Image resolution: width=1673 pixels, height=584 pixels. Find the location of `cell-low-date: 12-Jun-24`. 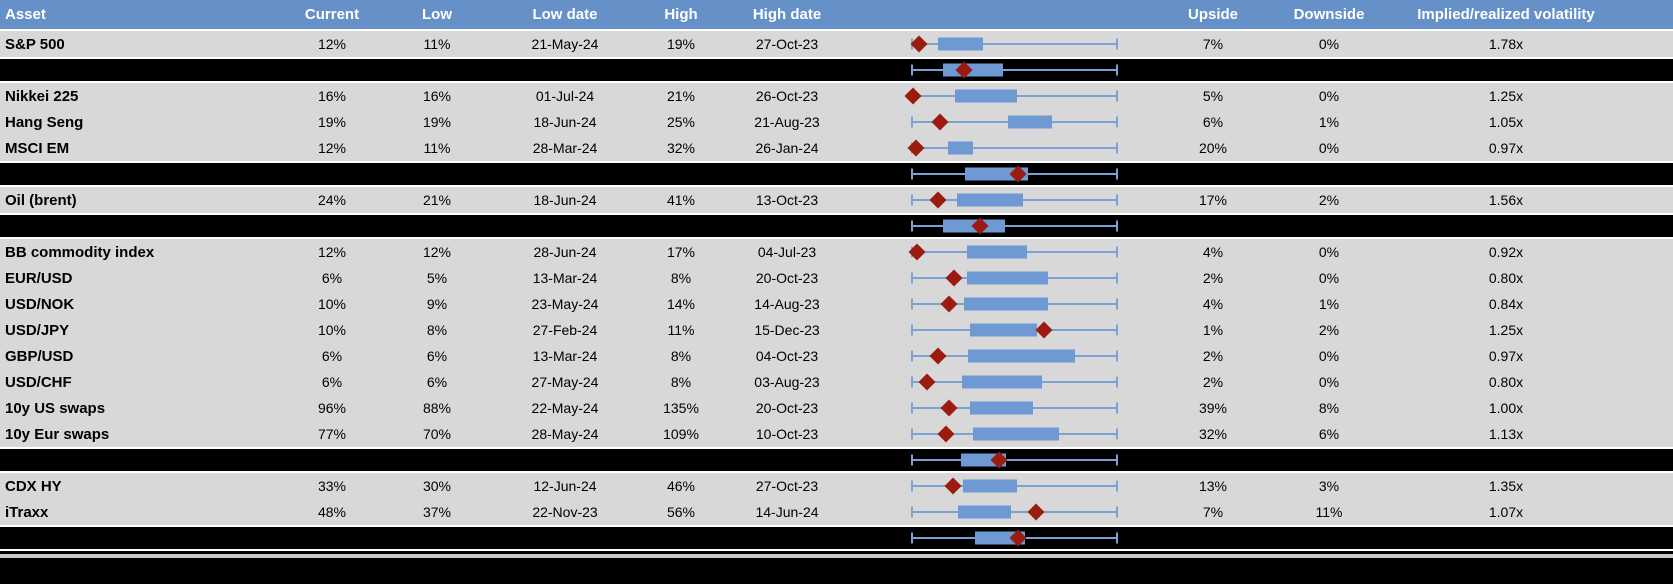

cell-low-date: 12-Jun-24 is located at coordinates (565, 486).